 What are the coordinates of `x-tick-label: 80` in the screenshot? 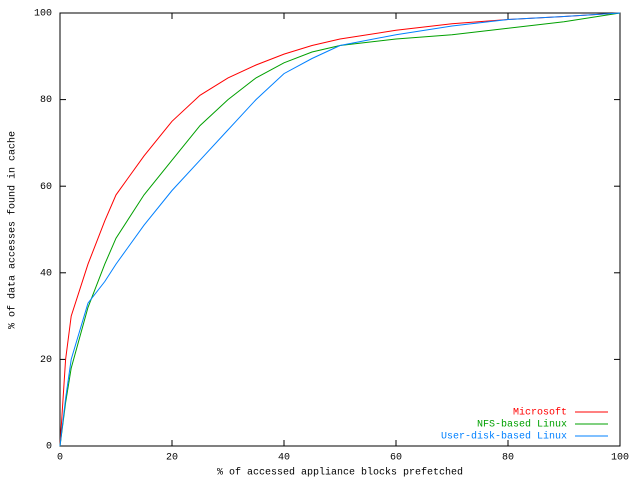 It's located at (508, 458).